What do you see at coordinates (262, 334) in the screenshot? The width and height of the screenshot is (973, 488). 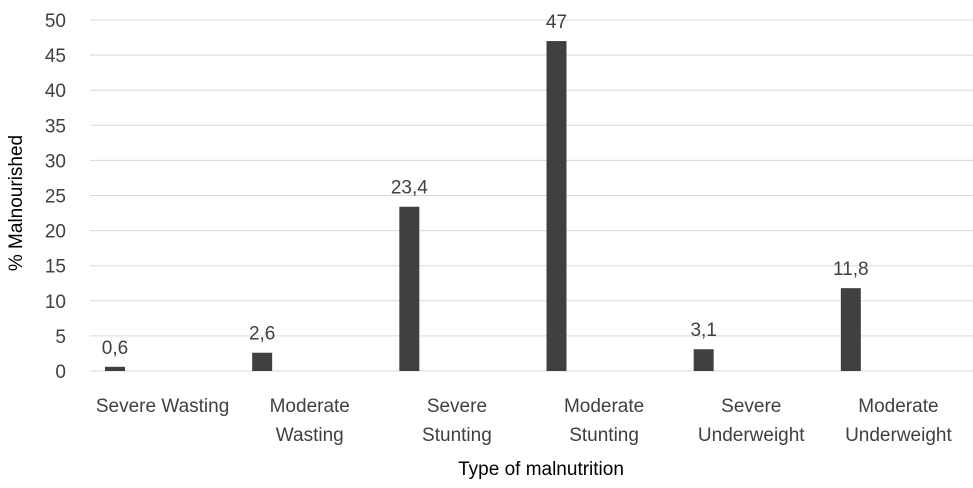 I see `data-label: 2,6` at bounding box center [262, 334].